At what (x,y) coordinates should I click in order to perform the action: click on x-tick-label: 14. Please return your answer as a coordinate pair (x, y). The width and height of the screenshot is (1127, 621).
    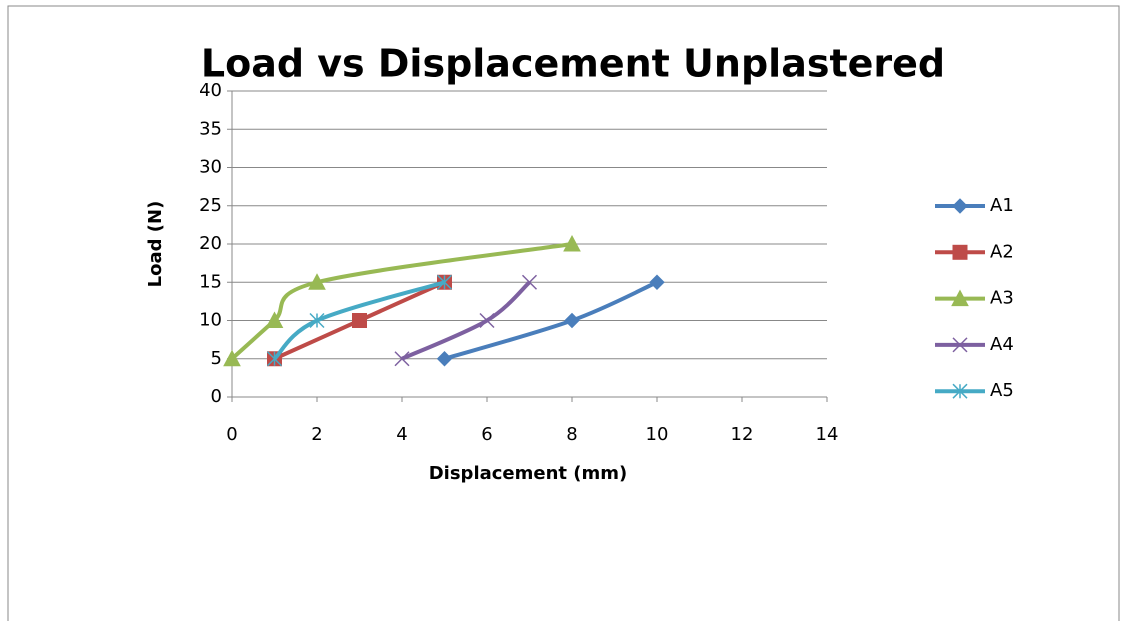
    Looking at the image, I should click on (827, 434).